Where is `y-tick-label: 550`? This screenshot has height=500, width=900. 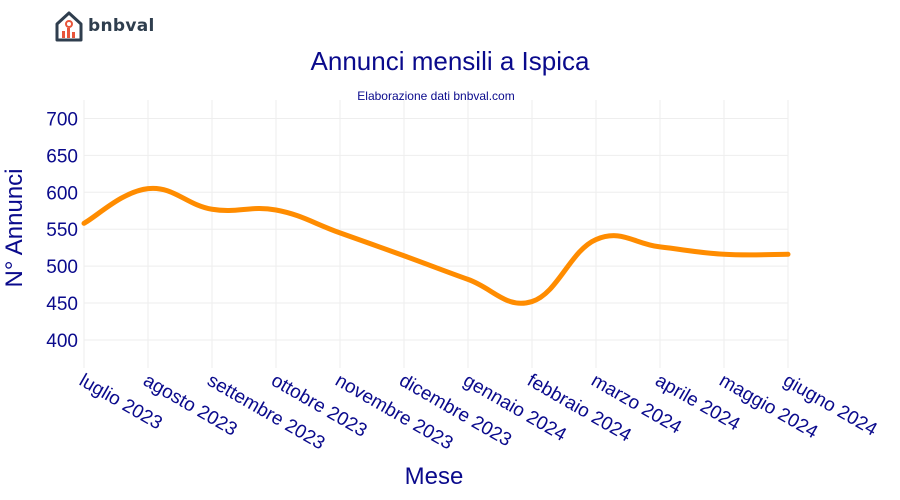 y-tick-label: 550 is located at coordinates (62, 230).